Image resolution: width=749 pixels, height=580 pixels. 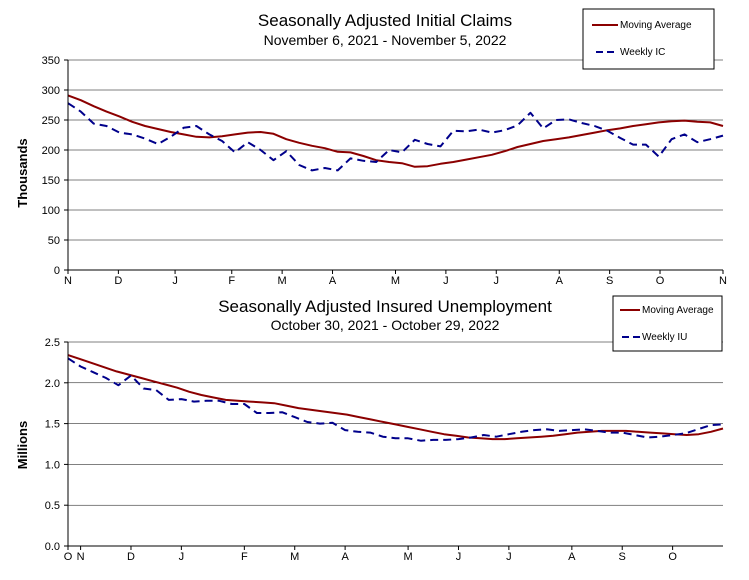 I want to click on y-tick-label: 1.0, so click(x=52, y=465).